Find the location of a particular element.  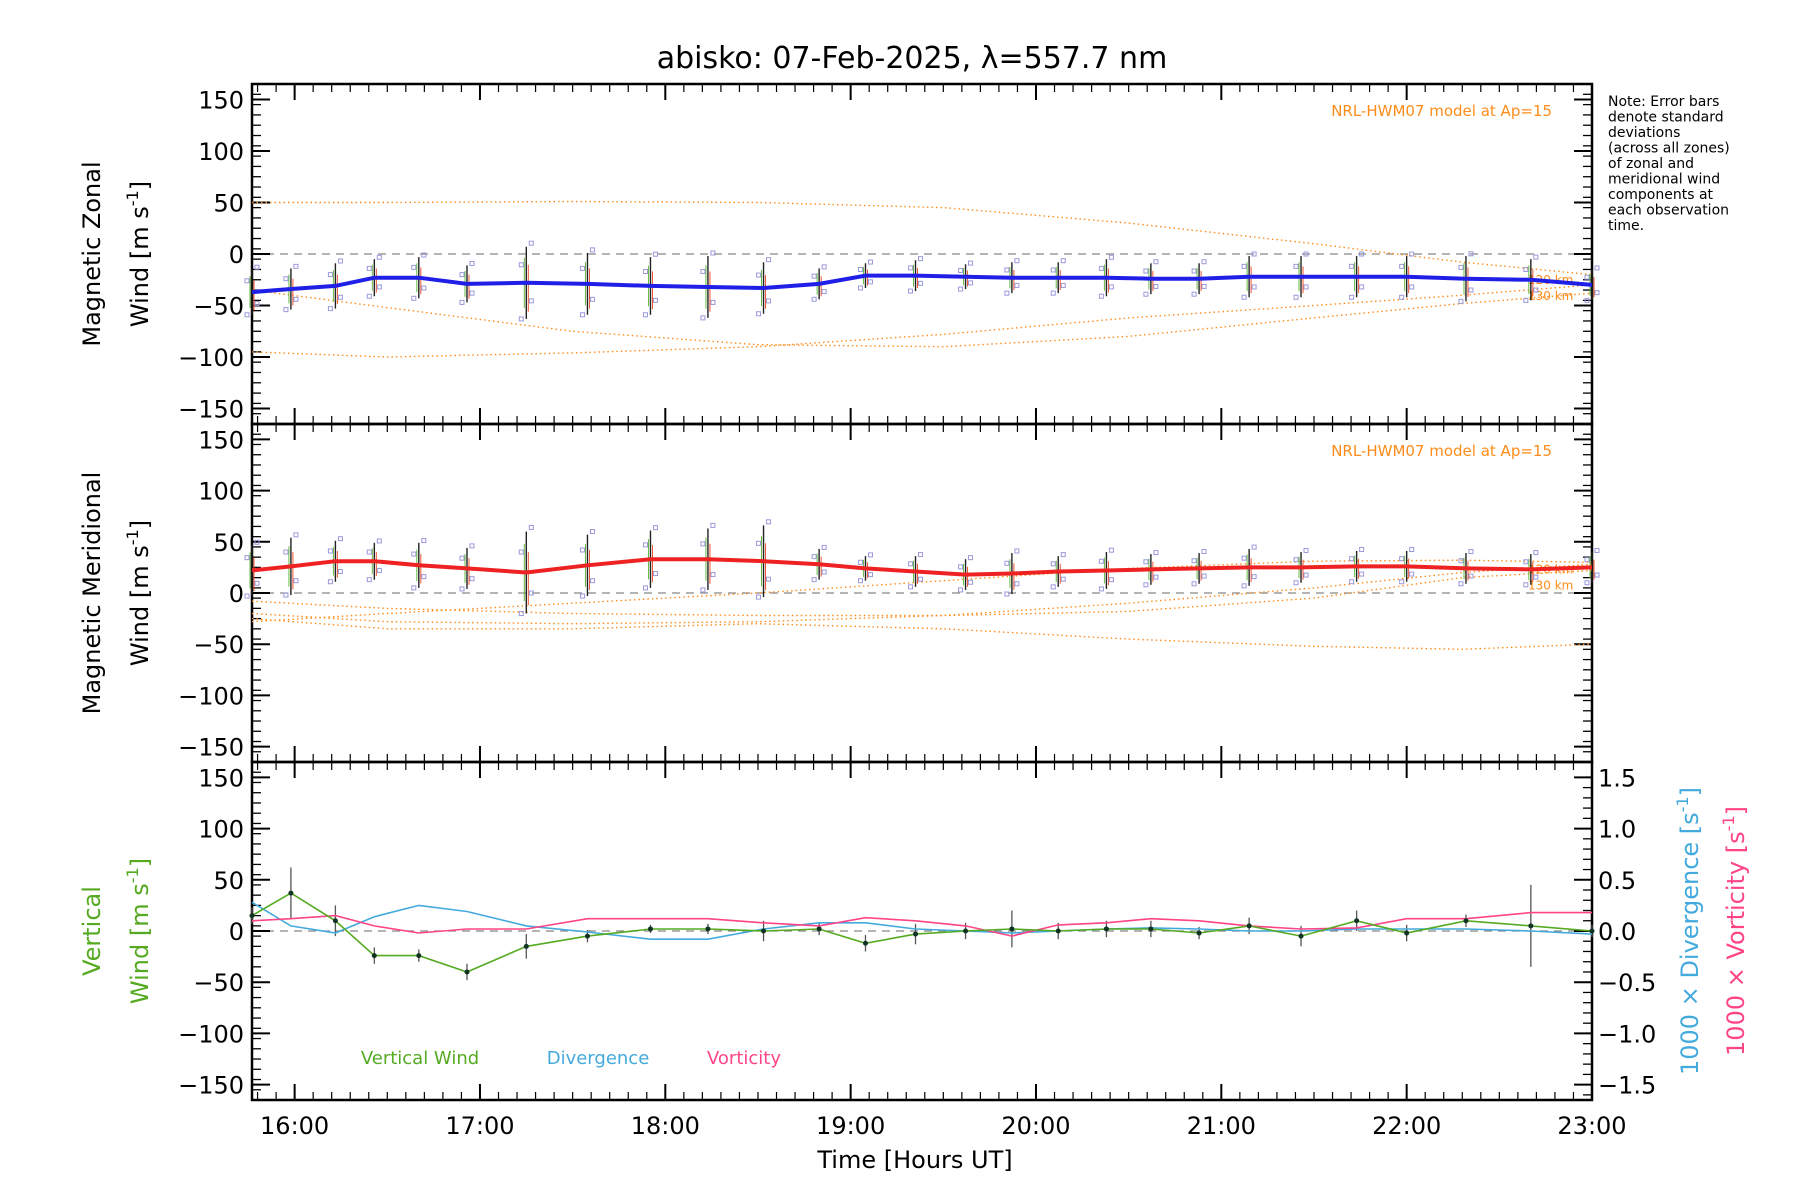

divergence-axis-text: 1000 × Divergence [s is located at coordinates (1690, 943).